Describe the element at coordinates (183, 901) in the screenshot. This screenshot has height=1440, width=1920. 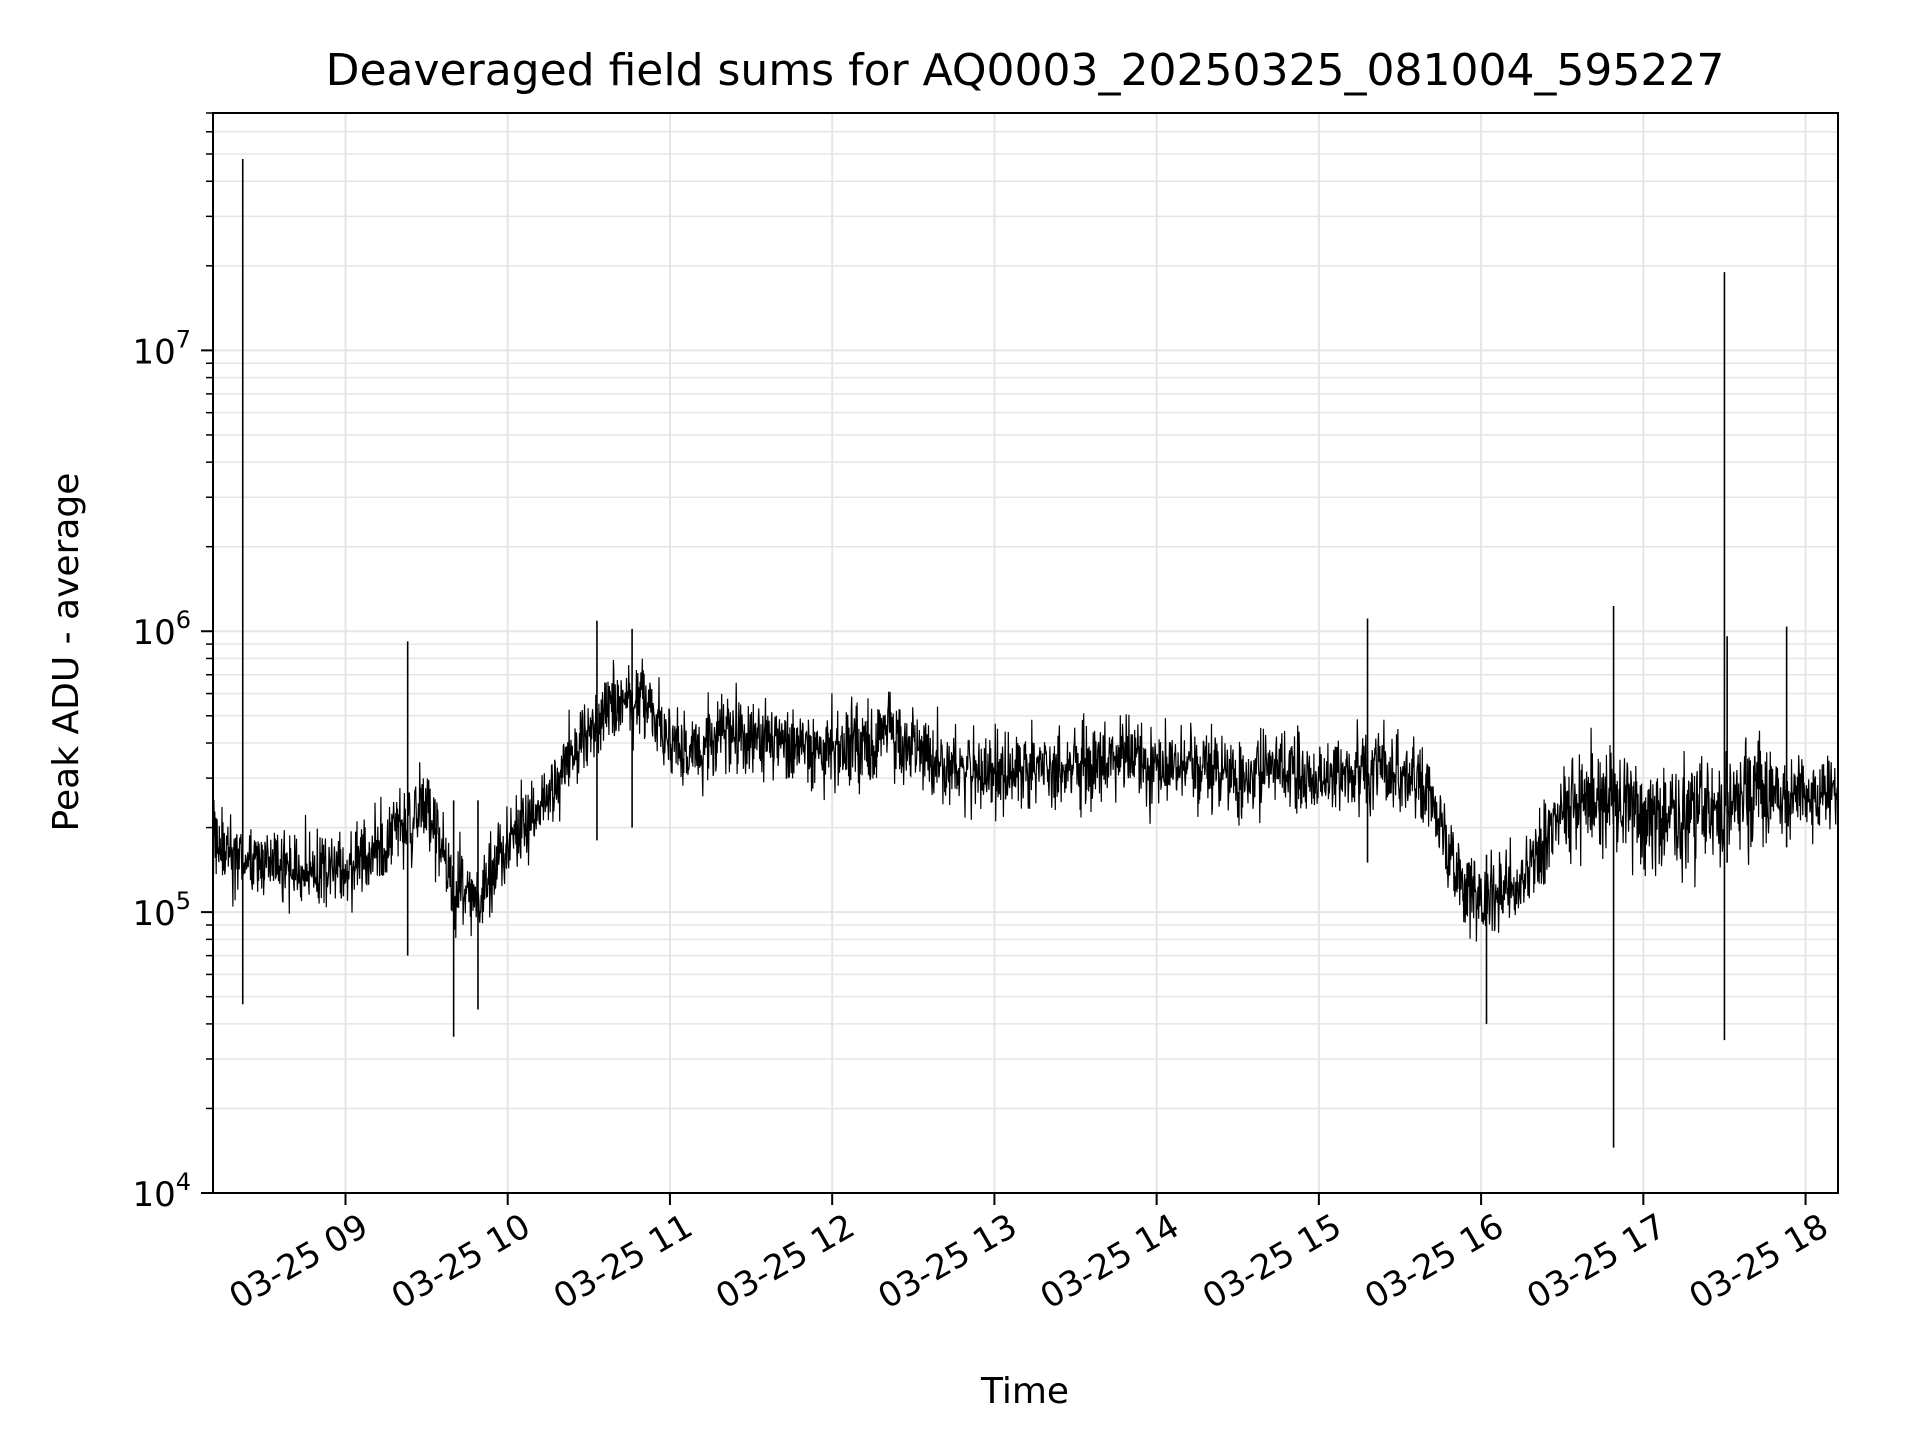
I see `y-tick-exponent: 5` at that location.